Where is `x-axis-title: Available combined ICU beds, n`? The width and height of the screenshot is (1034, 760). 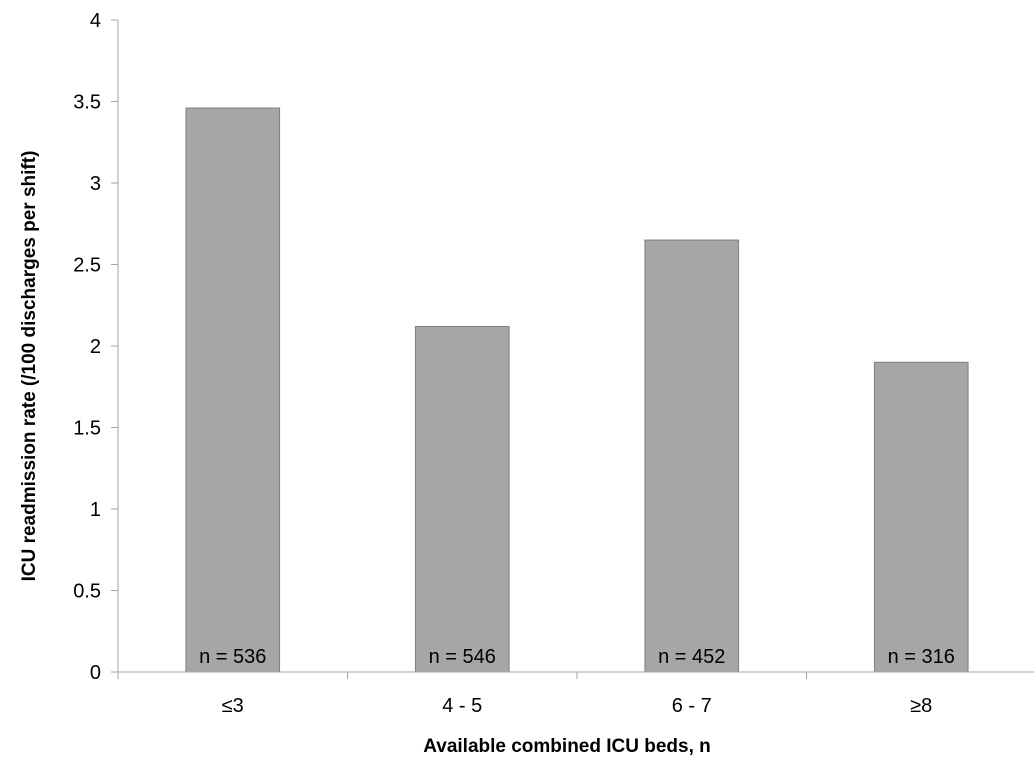 x-axis-title: Available combined ICU beds, n is located at coordinates (567, 746).